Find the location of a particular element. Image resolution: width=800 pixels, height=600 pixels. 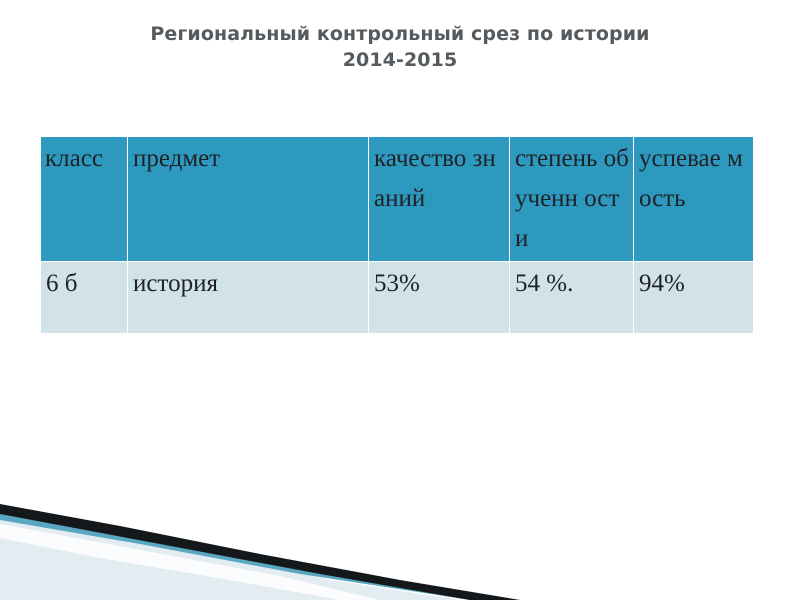

decorative-swoosh is located at coordinates (260, 552).